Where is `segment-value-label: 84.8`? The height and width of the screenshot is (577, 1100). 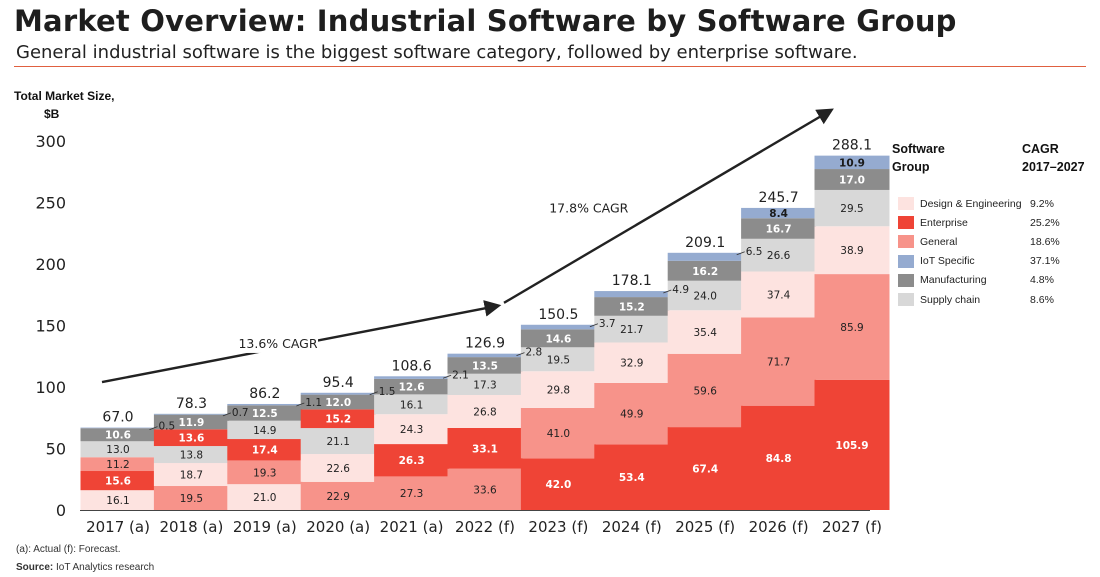 segment-value-label: 84.8 is located at coordinates (779, 459).